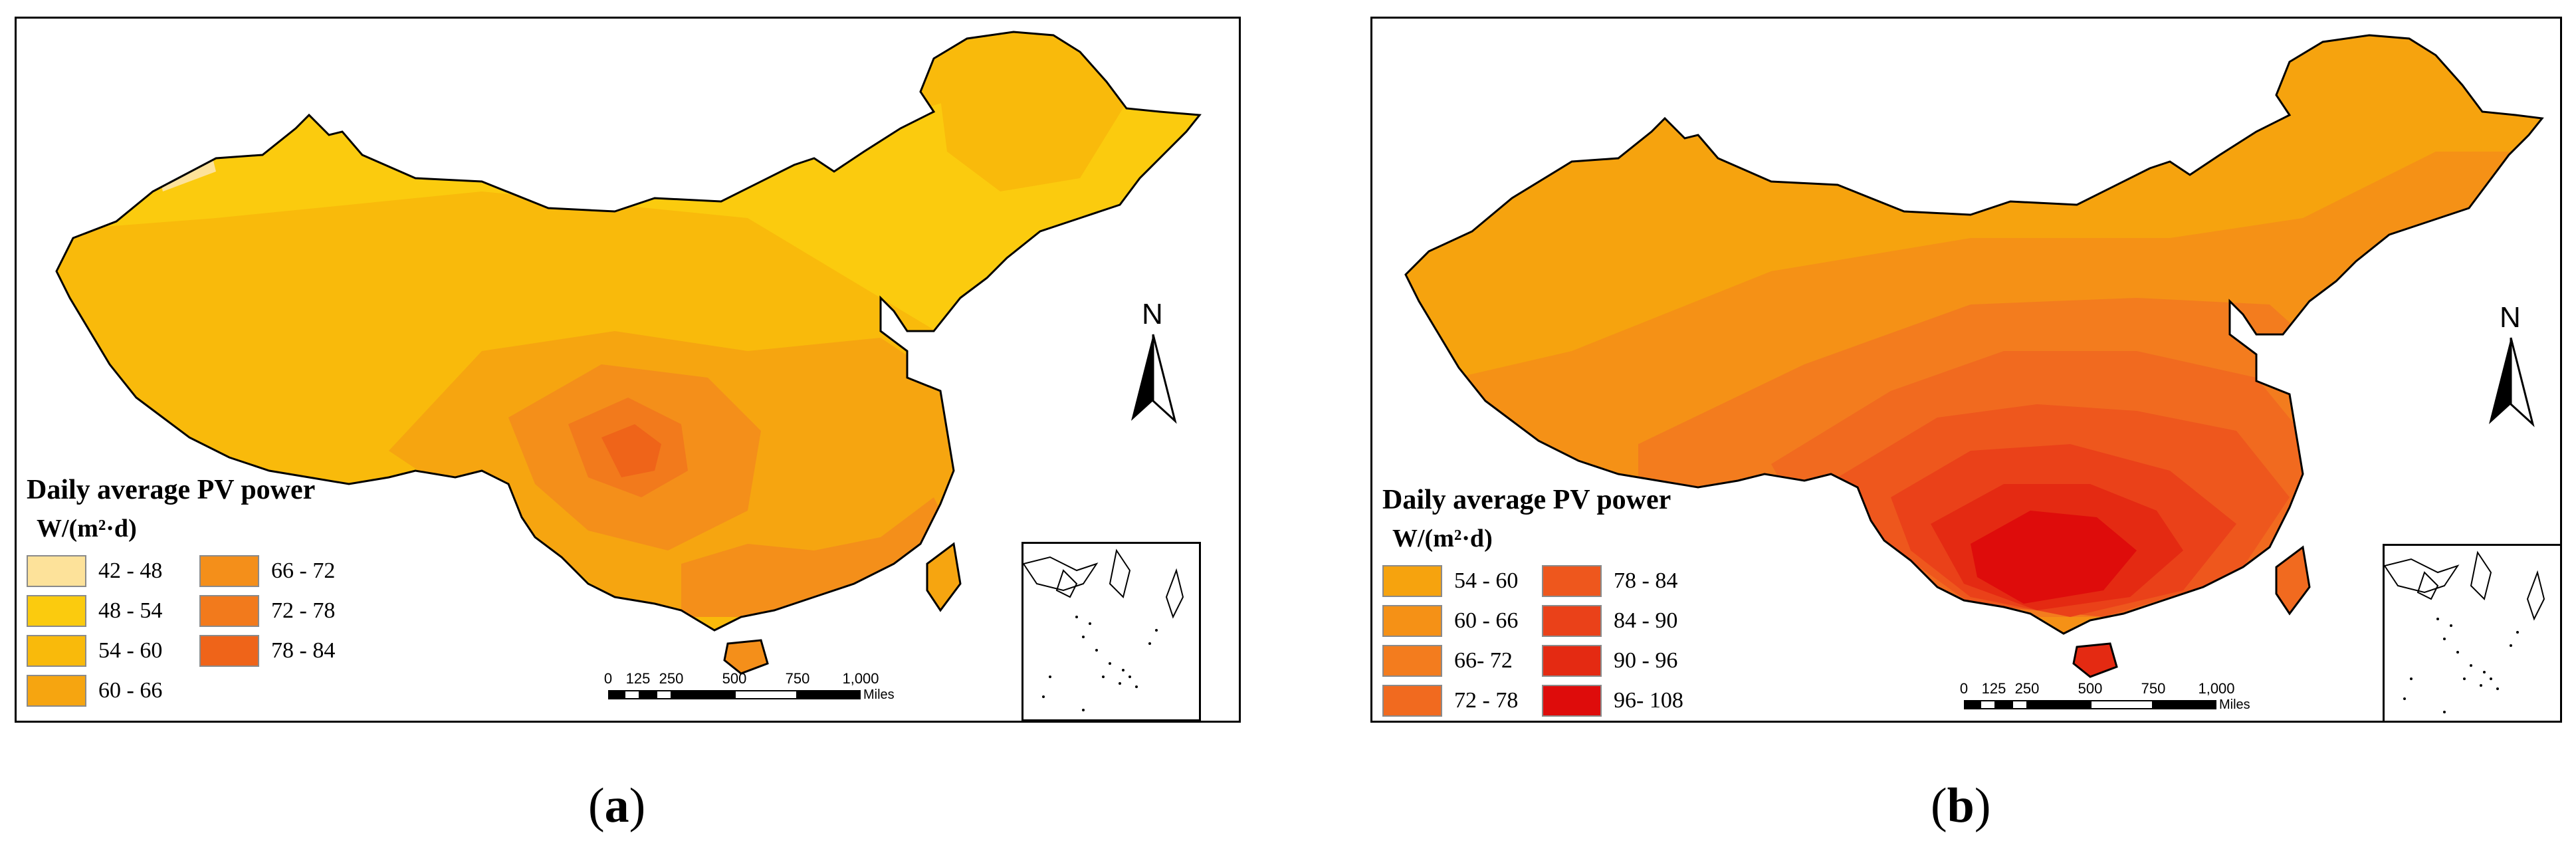 This screenshot has width=2576, height=849. Describe the element at coordinates (303, 570) in the screenshot. I see `legend-label: 66 - 72` at that location.